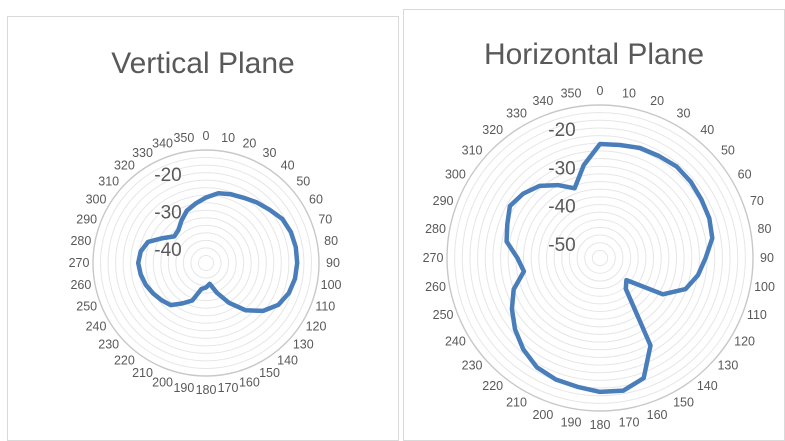 The height and width of the screenshot is (441, 785). What do you see at coordinates (96, 200) in the screenshot?
I see `angle-tick-label: 300` at bounding box center [96, 200].